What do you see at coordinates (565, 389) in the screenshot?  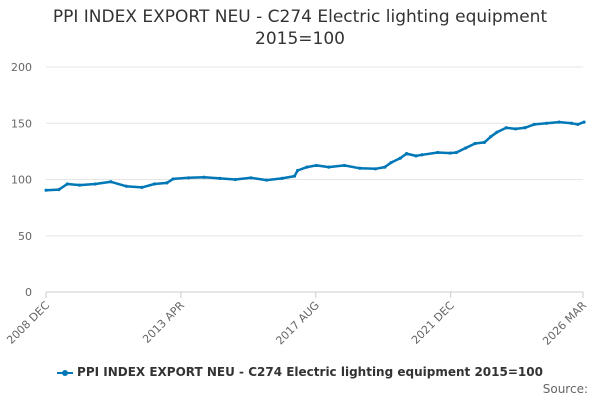 I see `source-label: Source:` at bounding box center [565, 389].